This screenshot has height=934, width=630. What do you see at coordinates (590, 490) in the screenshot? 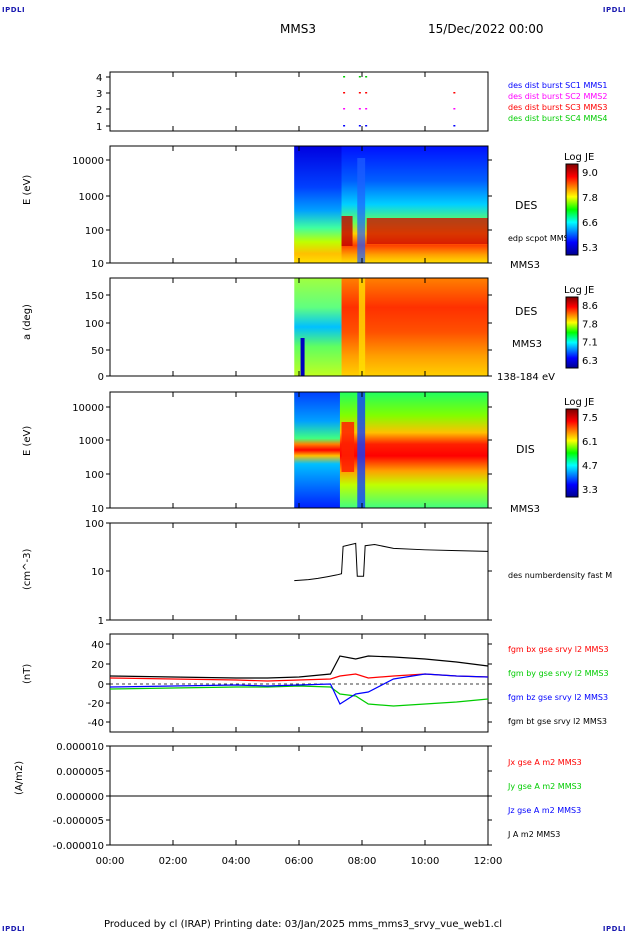
I see `dis-energy-colorbar-tick: 3.3` at bounding box center [590, 490].